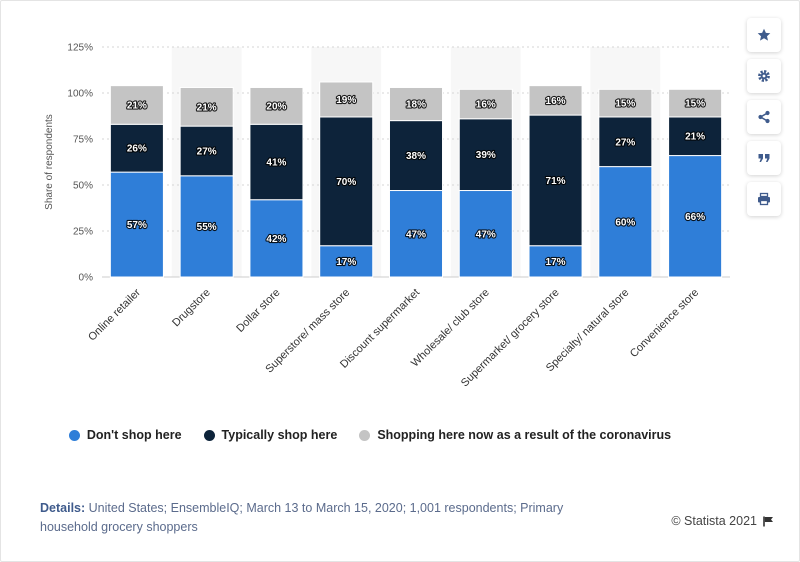 The height and width of the screenshot is (562, 800). I want to click on data-label: 26%, so click(137, 149).